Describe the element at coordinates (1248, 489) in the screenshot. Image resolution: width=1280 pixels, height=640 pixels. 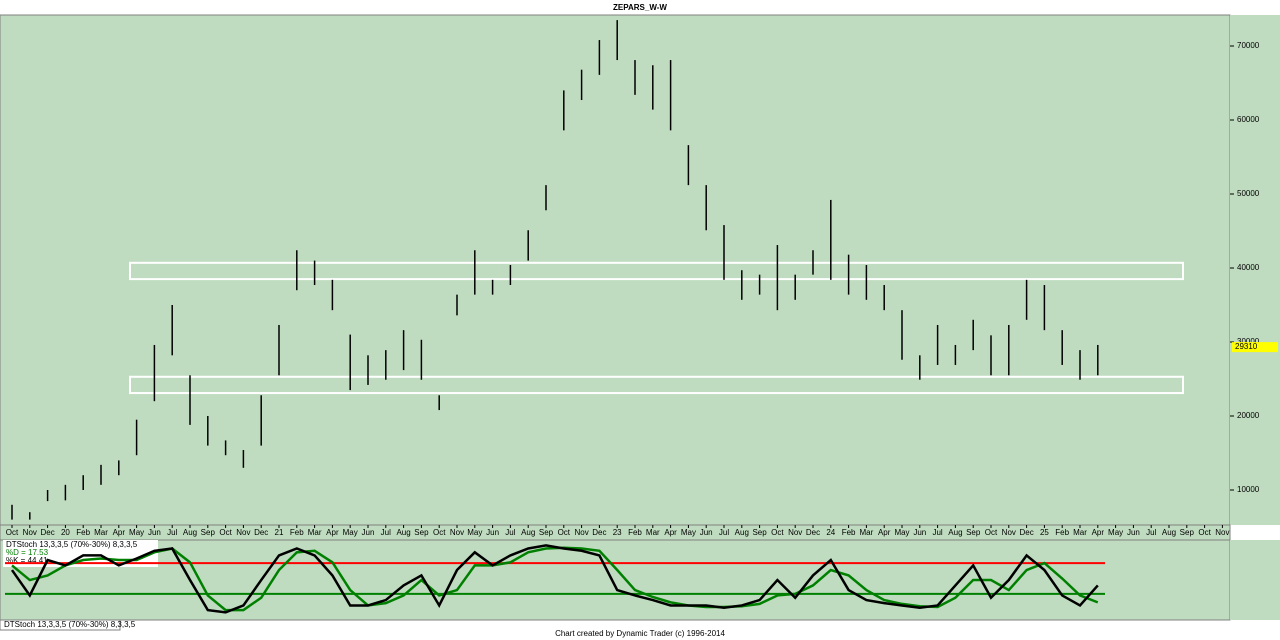
I see `y-tick-label: 10000` at that location.